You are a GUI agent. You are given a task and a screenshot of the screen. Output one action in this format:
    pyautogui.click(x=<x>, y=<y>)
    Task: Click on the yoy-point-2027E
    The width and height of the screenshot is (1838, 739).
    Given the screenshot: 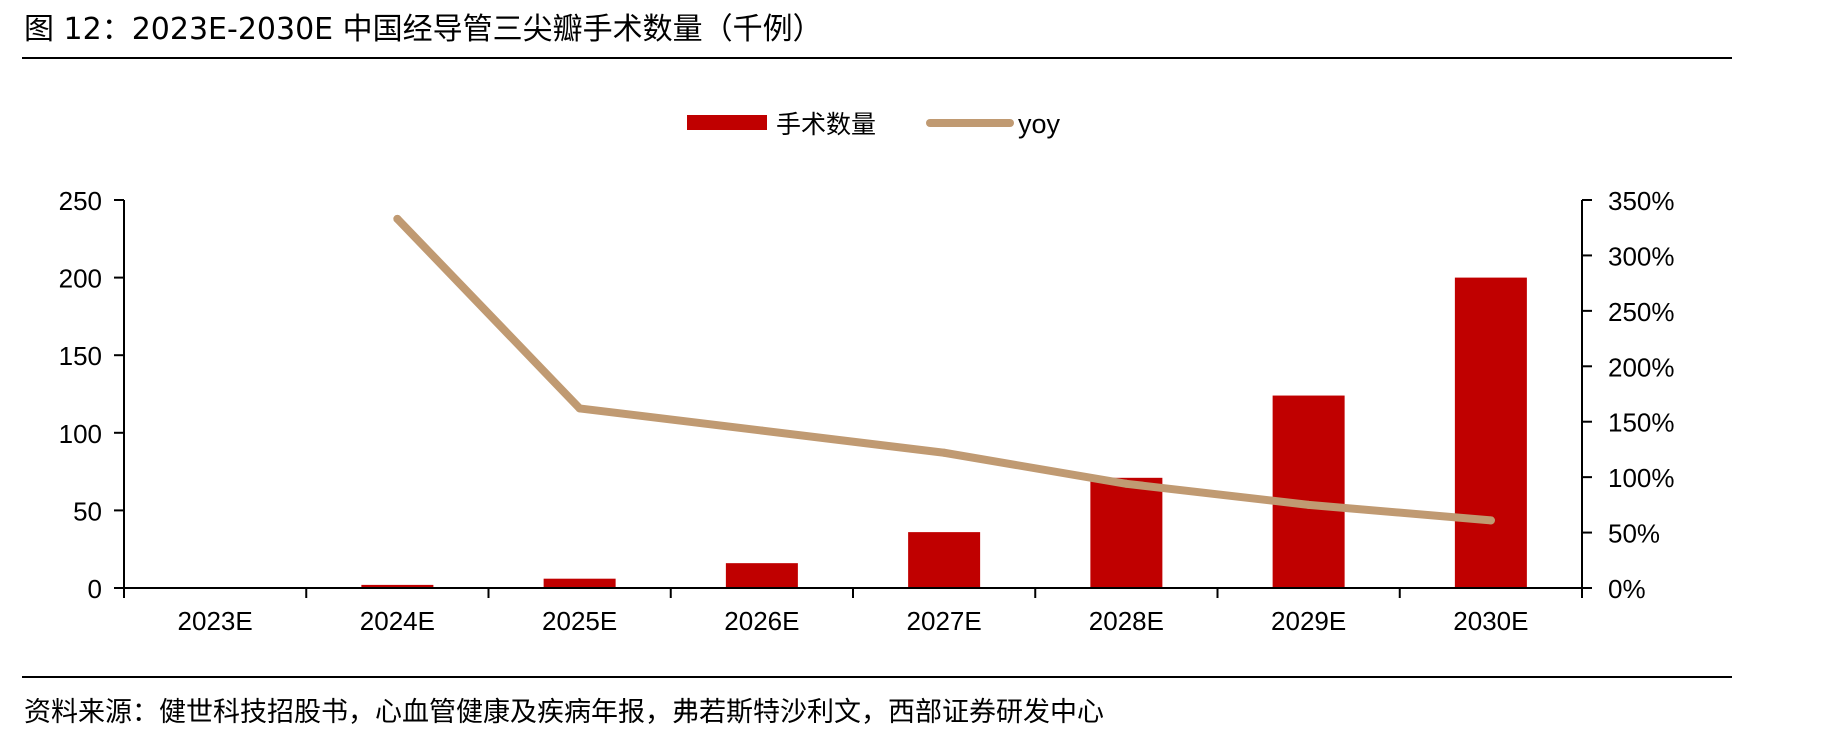 What is the action you would take?
    pyautogui.click(x=944, y=452)
    